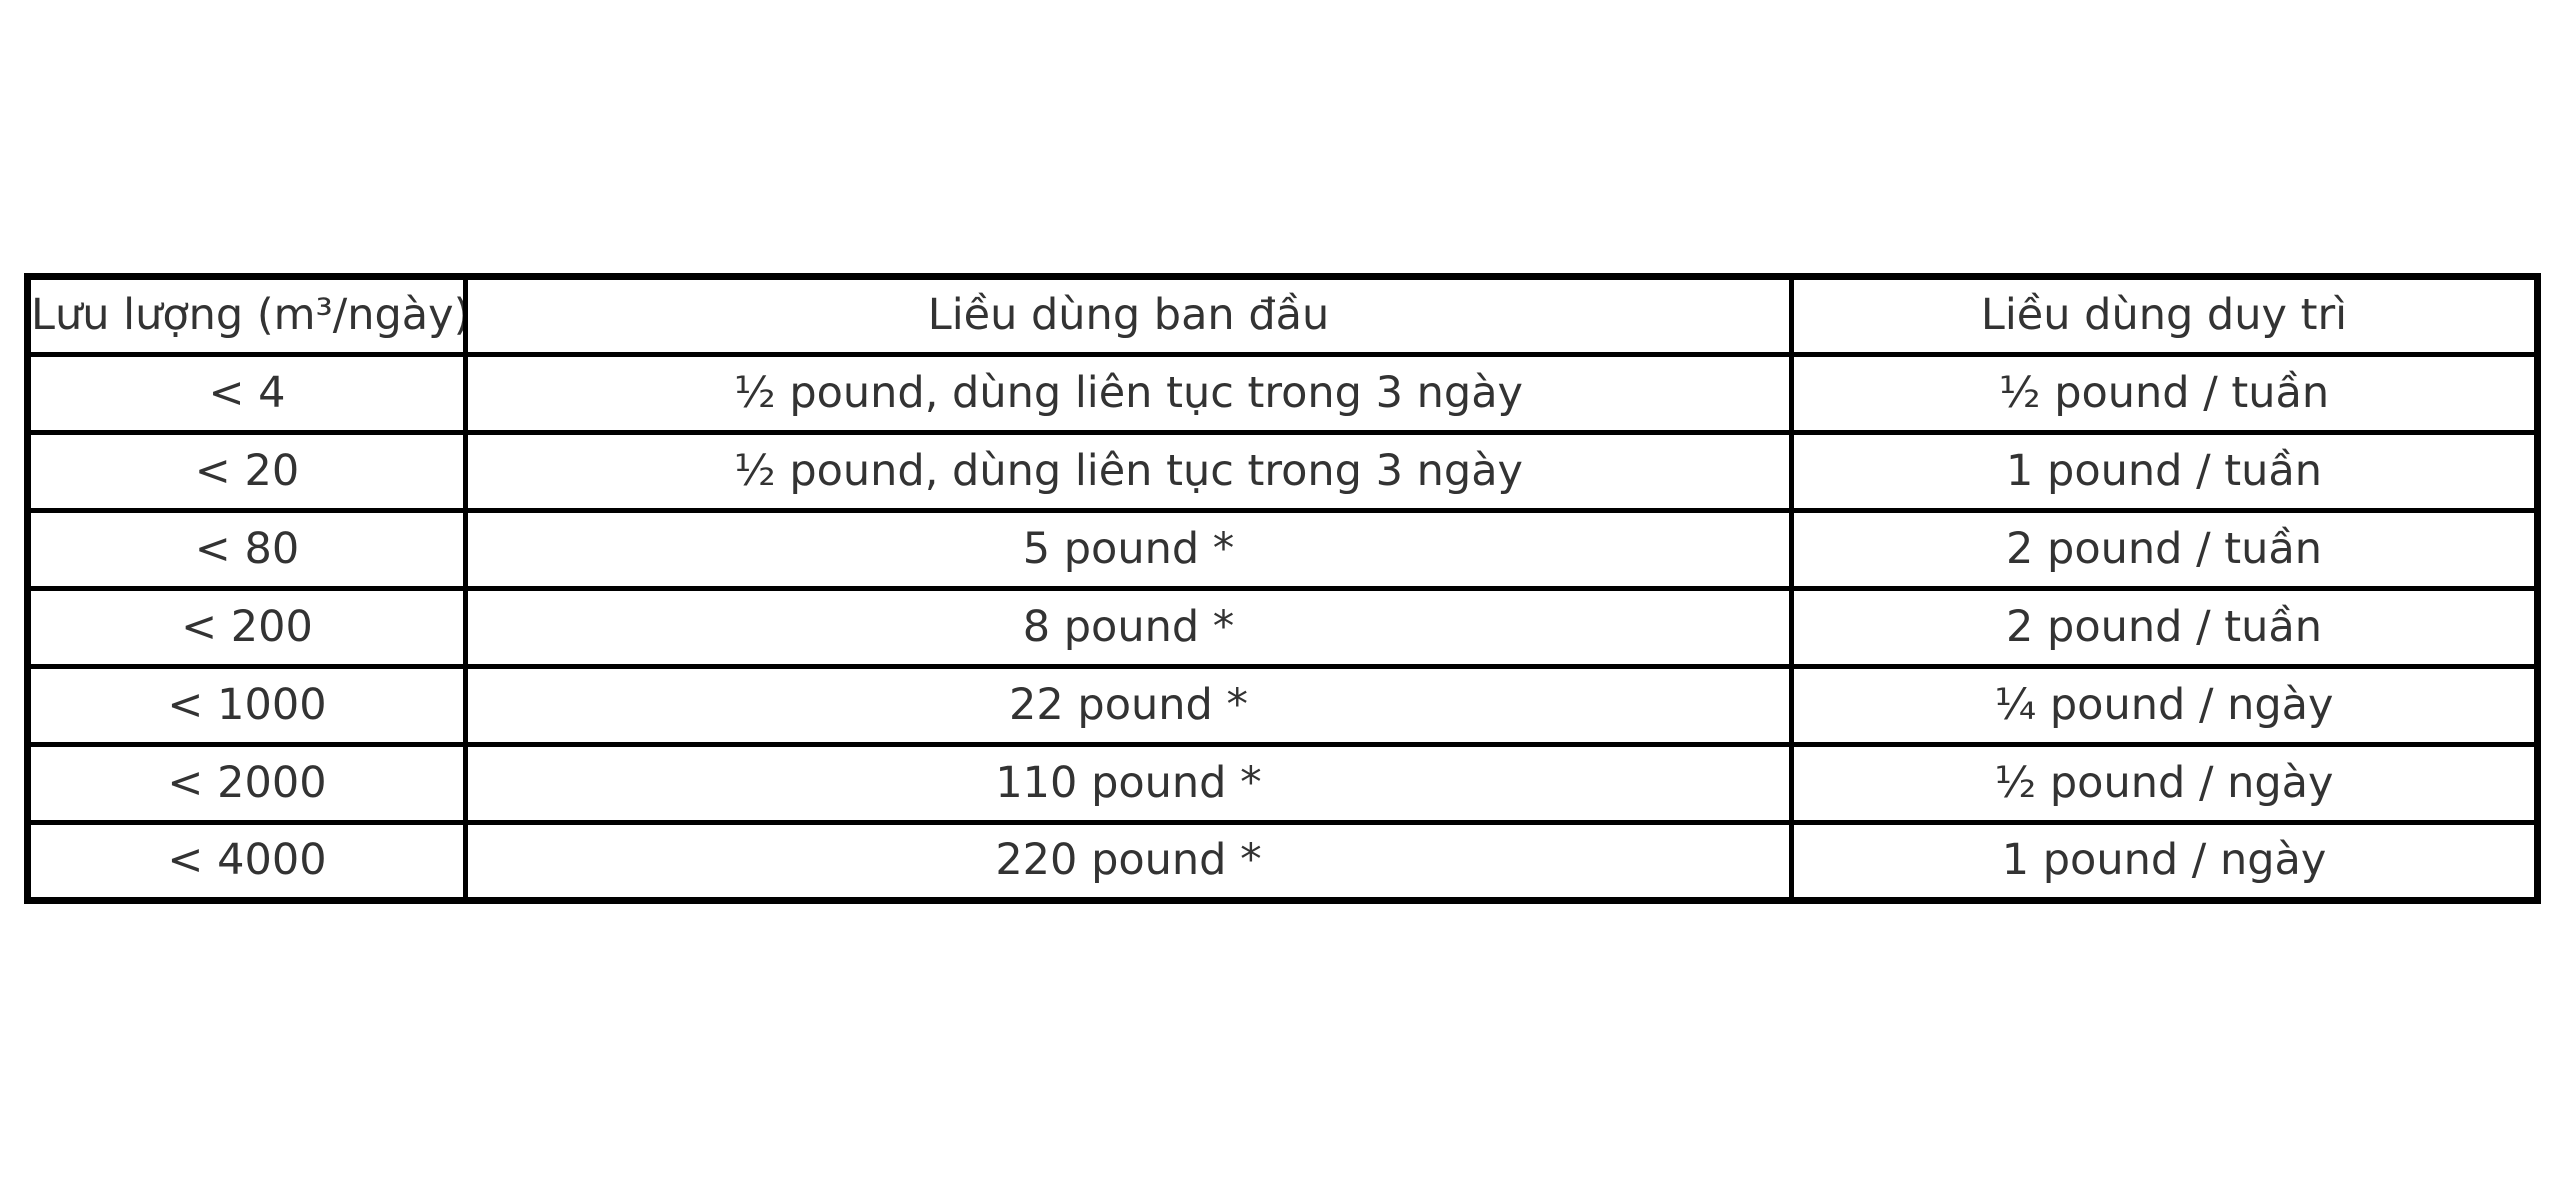  What do you see at coordinates (246, 783) in the screenshot?
I see `table-cell: < 2000` at bounding box center [246, 783].